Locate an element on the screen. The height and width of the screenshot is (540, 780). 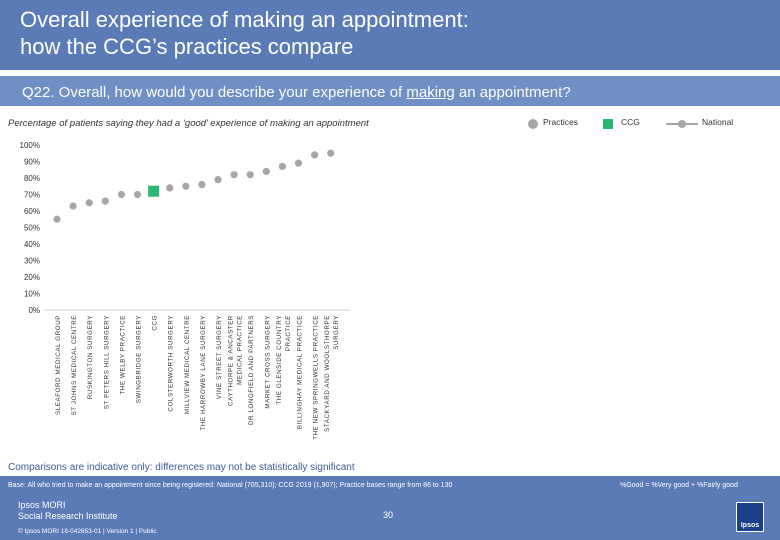
title-banner is located at coordinates (390, 35).